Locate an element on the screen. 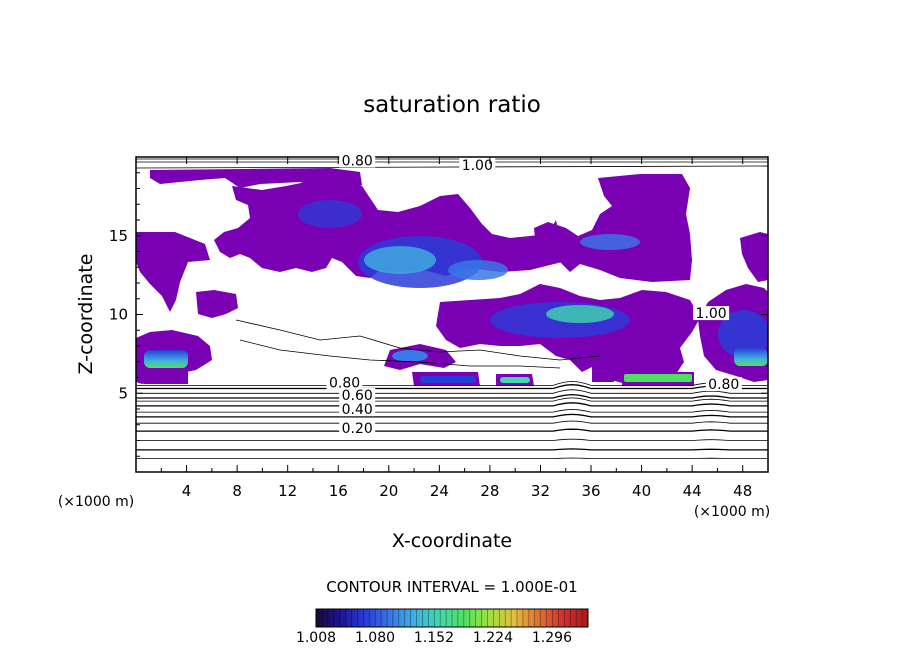  cloud-region-left-mid is located at coordinates (217, 304).